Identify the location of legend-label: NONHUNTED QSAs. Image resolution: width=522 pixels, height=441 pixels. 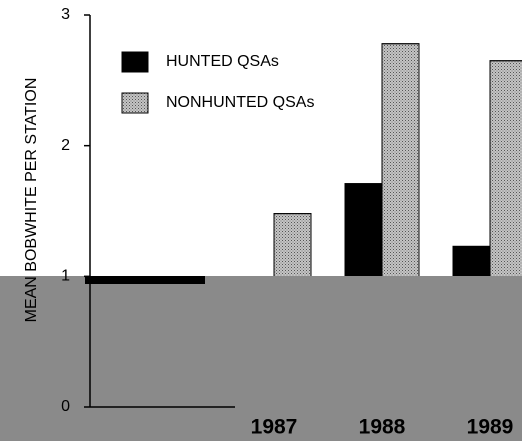
(240, 102).